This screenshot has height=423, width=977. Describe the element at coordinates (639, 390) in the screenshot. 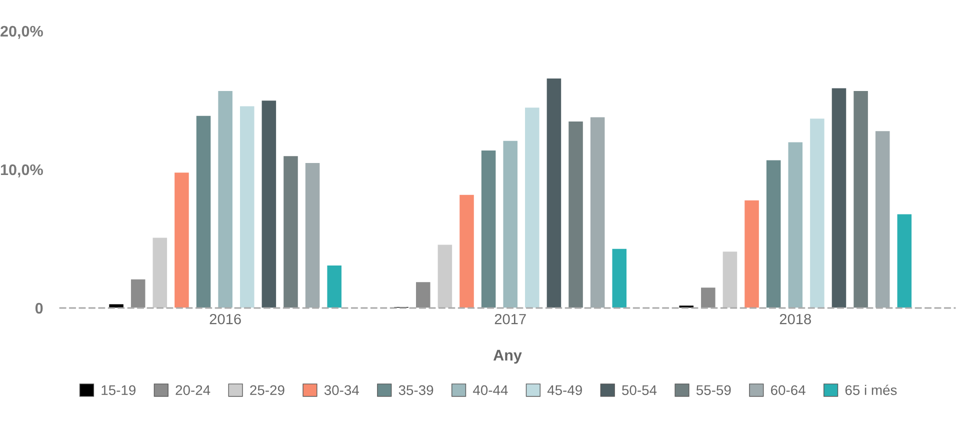

I see `legend-label: 50-54` at that location.